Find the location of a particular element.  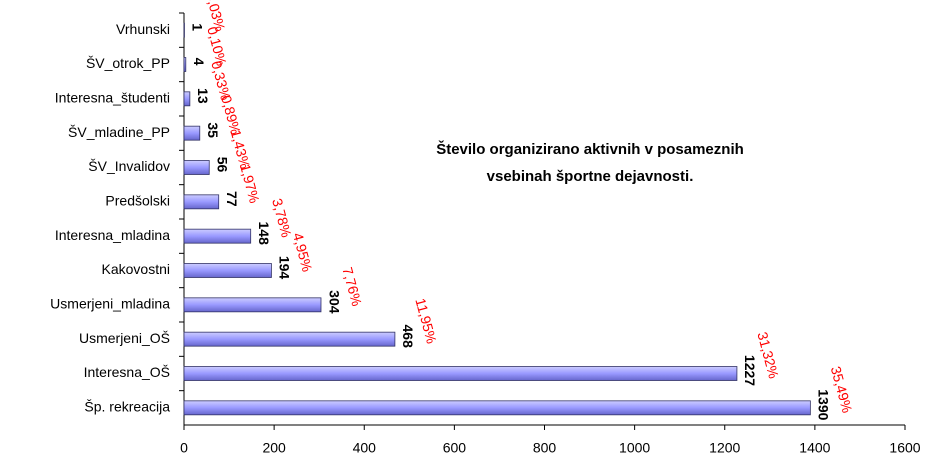

value-label: 1390 is located at coordinates (824, 404).